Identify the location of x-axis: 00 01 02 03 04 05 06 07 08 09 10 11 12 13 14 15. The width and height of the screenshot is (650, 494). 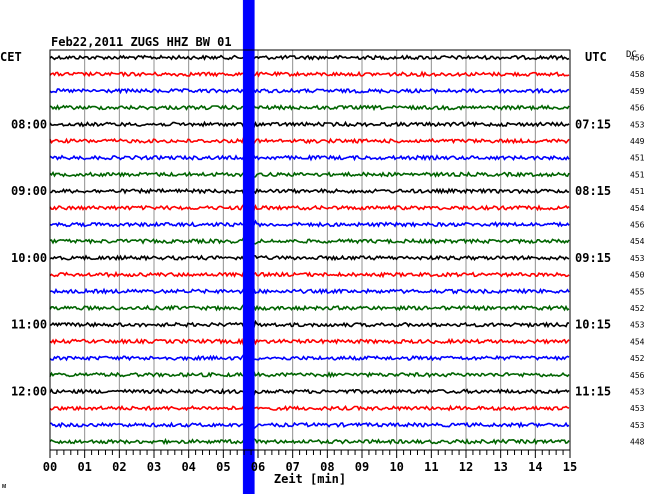
(310, 462).